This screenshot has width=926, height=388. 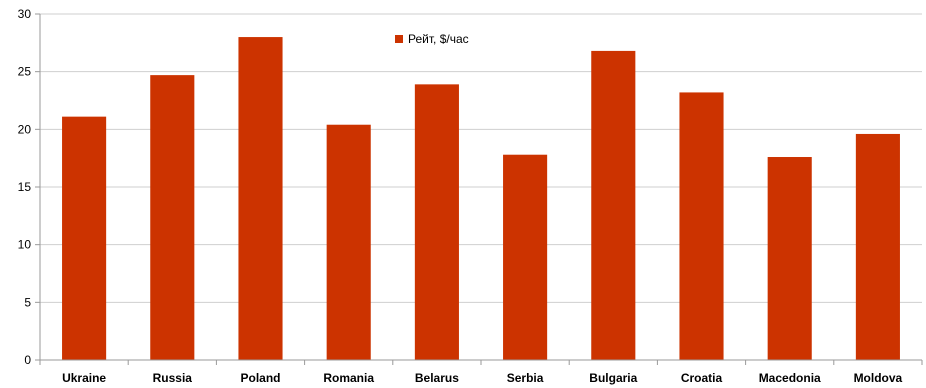 I want to click on x-category-label: Bulgaria, so click(x=613, y=378).